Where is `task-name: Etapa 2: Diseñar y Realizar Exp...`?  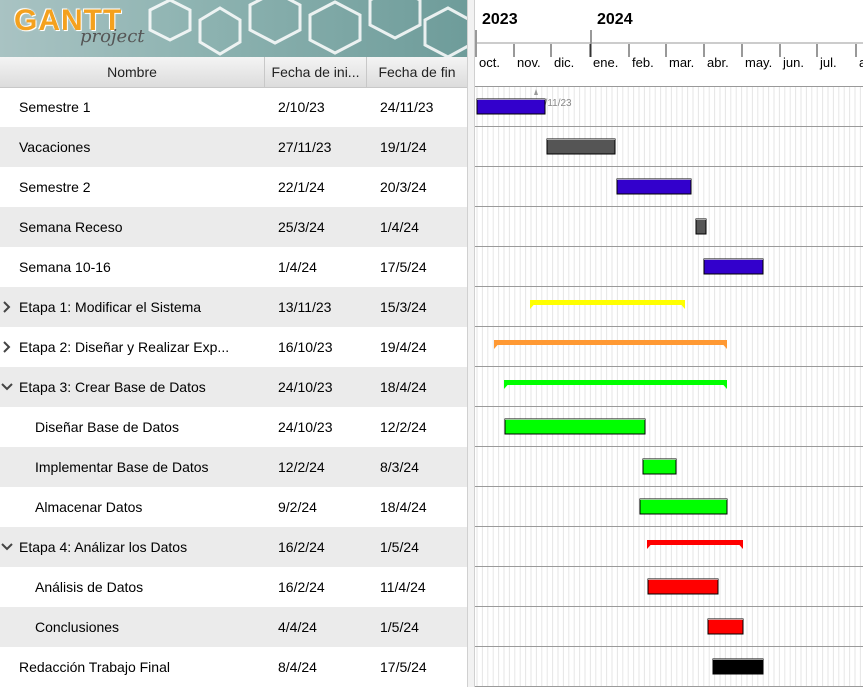 task-name: Etapa 2: Diseñar y Realizar Exp... is located at coordinates (124, 347).